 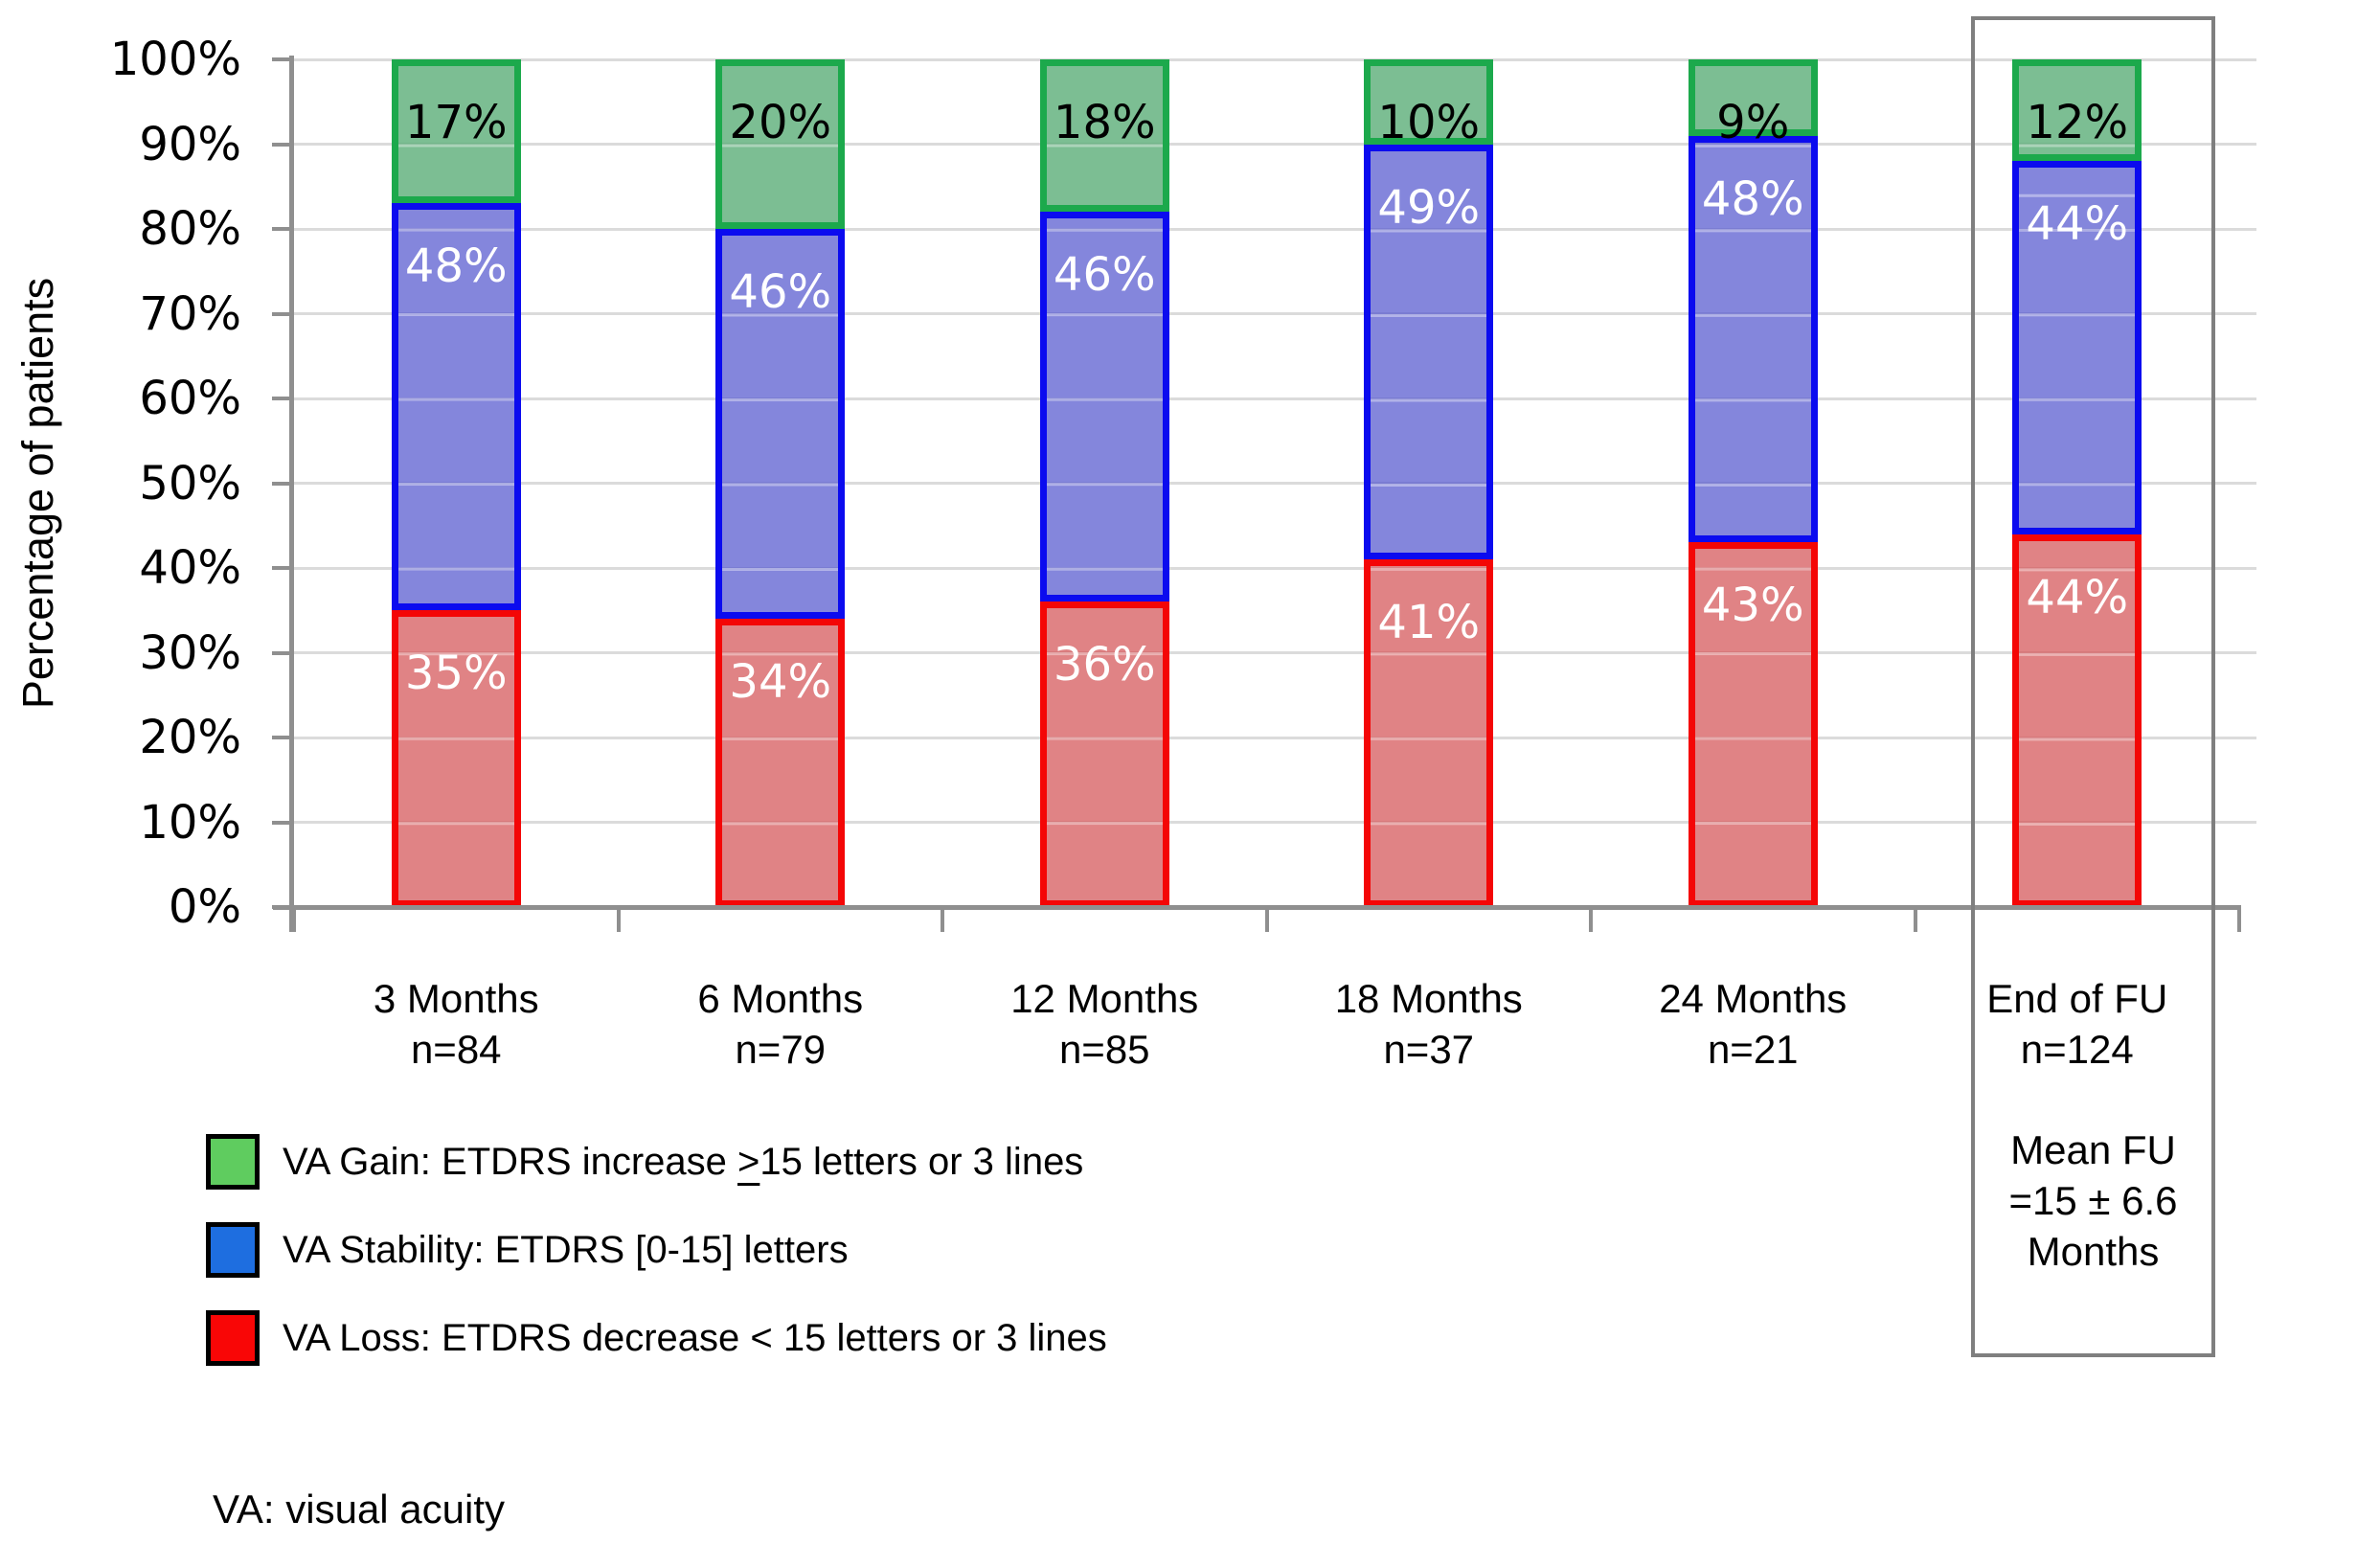 I want to click on bar-segment-label: 17%, so click(x=456, y=122).